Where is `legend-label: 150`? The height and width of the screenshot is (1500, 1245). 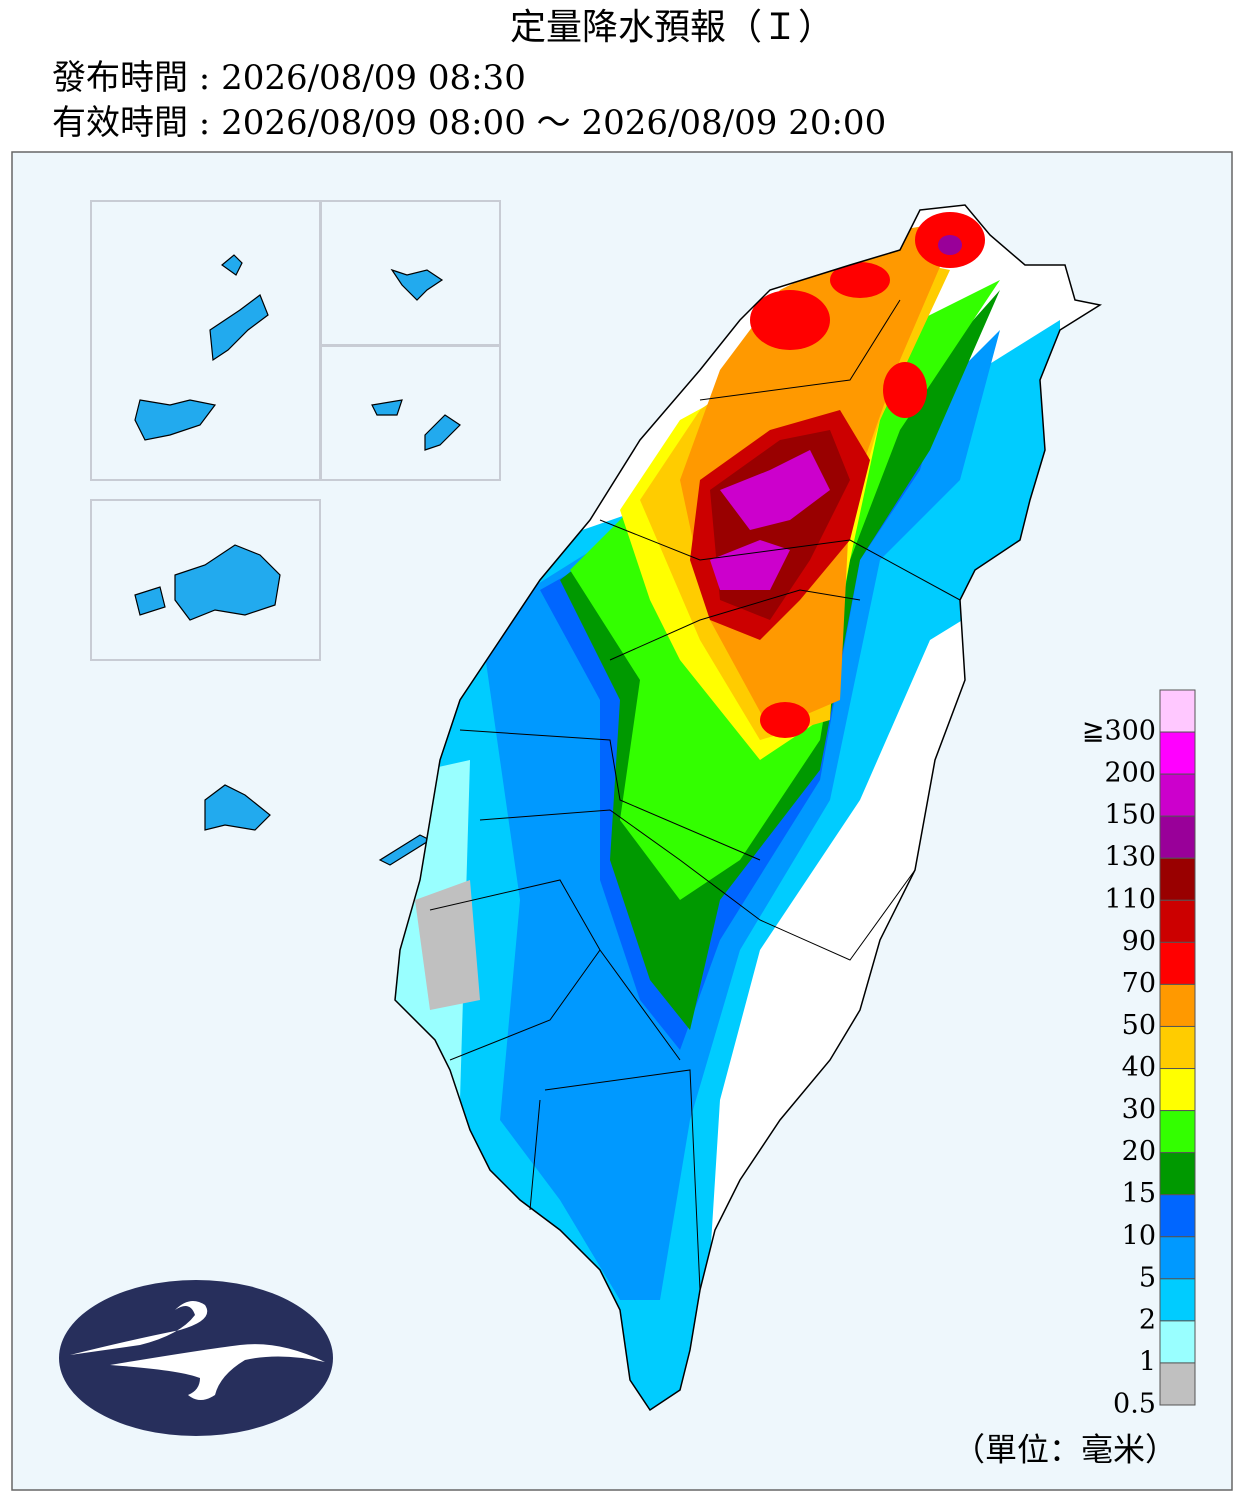 legend-label: 150 is located at coordinates (1130, 815).